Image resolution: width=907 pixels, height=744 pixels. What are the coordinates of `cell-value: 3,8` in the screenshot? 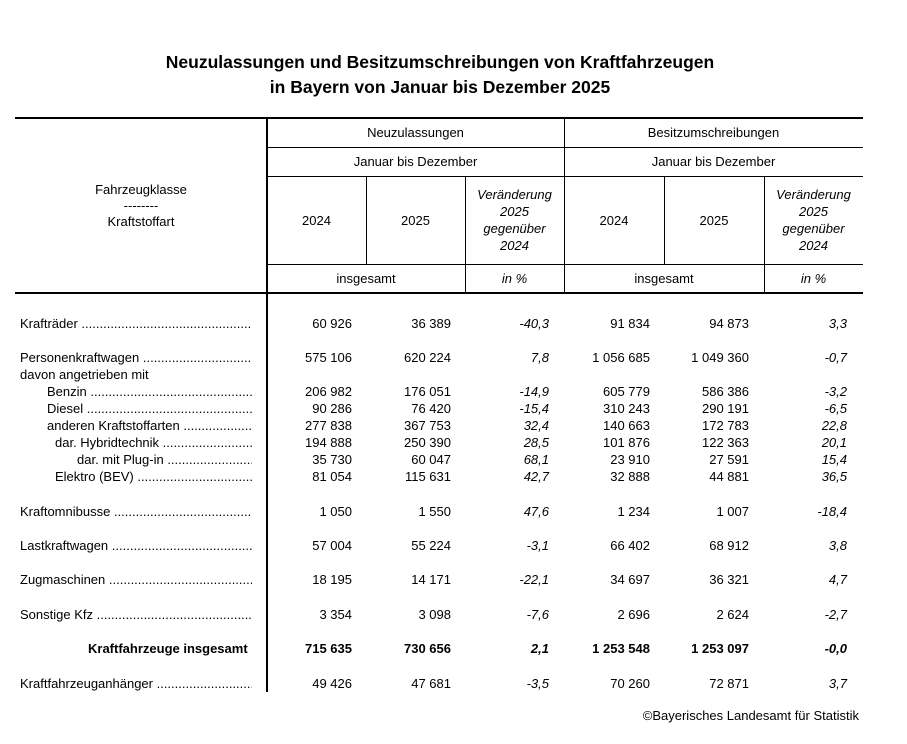 It's located at (837, 545).